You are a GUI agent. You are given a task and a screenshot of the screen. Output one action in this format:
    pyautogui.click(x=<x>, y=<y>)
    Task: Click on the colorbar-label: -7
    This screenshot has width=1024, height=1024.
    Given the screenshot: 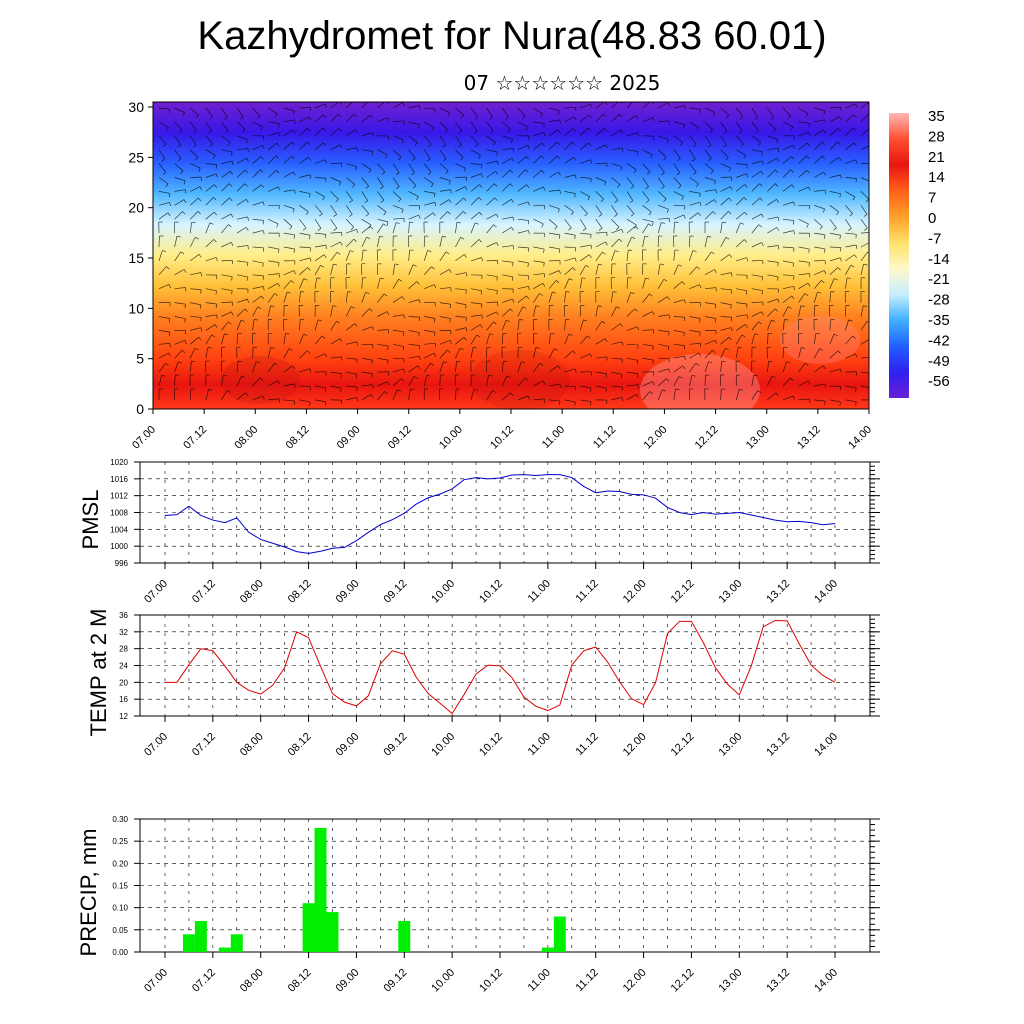 What is the action you would take?
    pyautogui.click(x=934, y=238)
    